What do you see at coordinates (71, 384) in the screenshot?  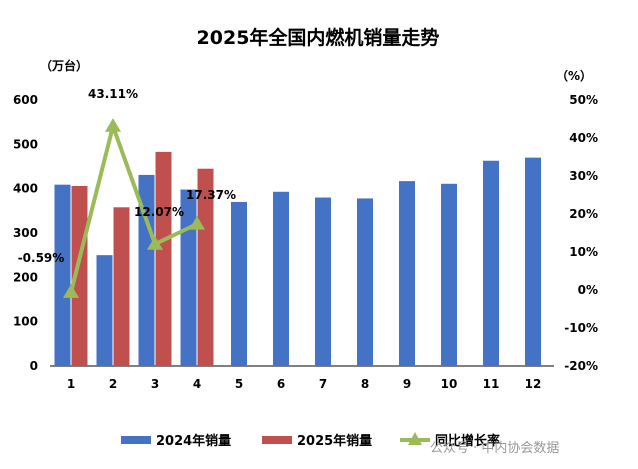 I see `x-tick-label: 1` at bounding box center [71, 384].